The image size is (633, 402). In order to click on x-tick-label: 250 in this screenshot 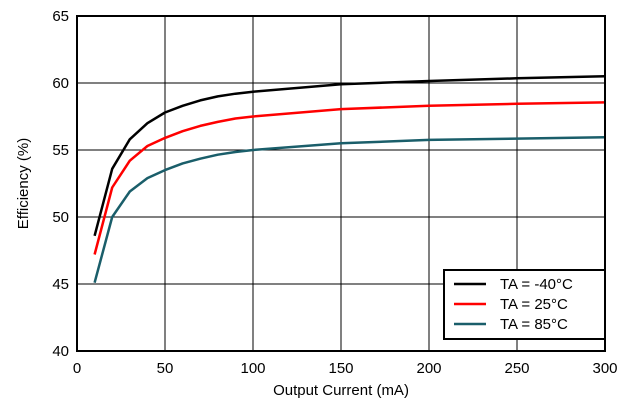, I will do `click(516, 368)`.